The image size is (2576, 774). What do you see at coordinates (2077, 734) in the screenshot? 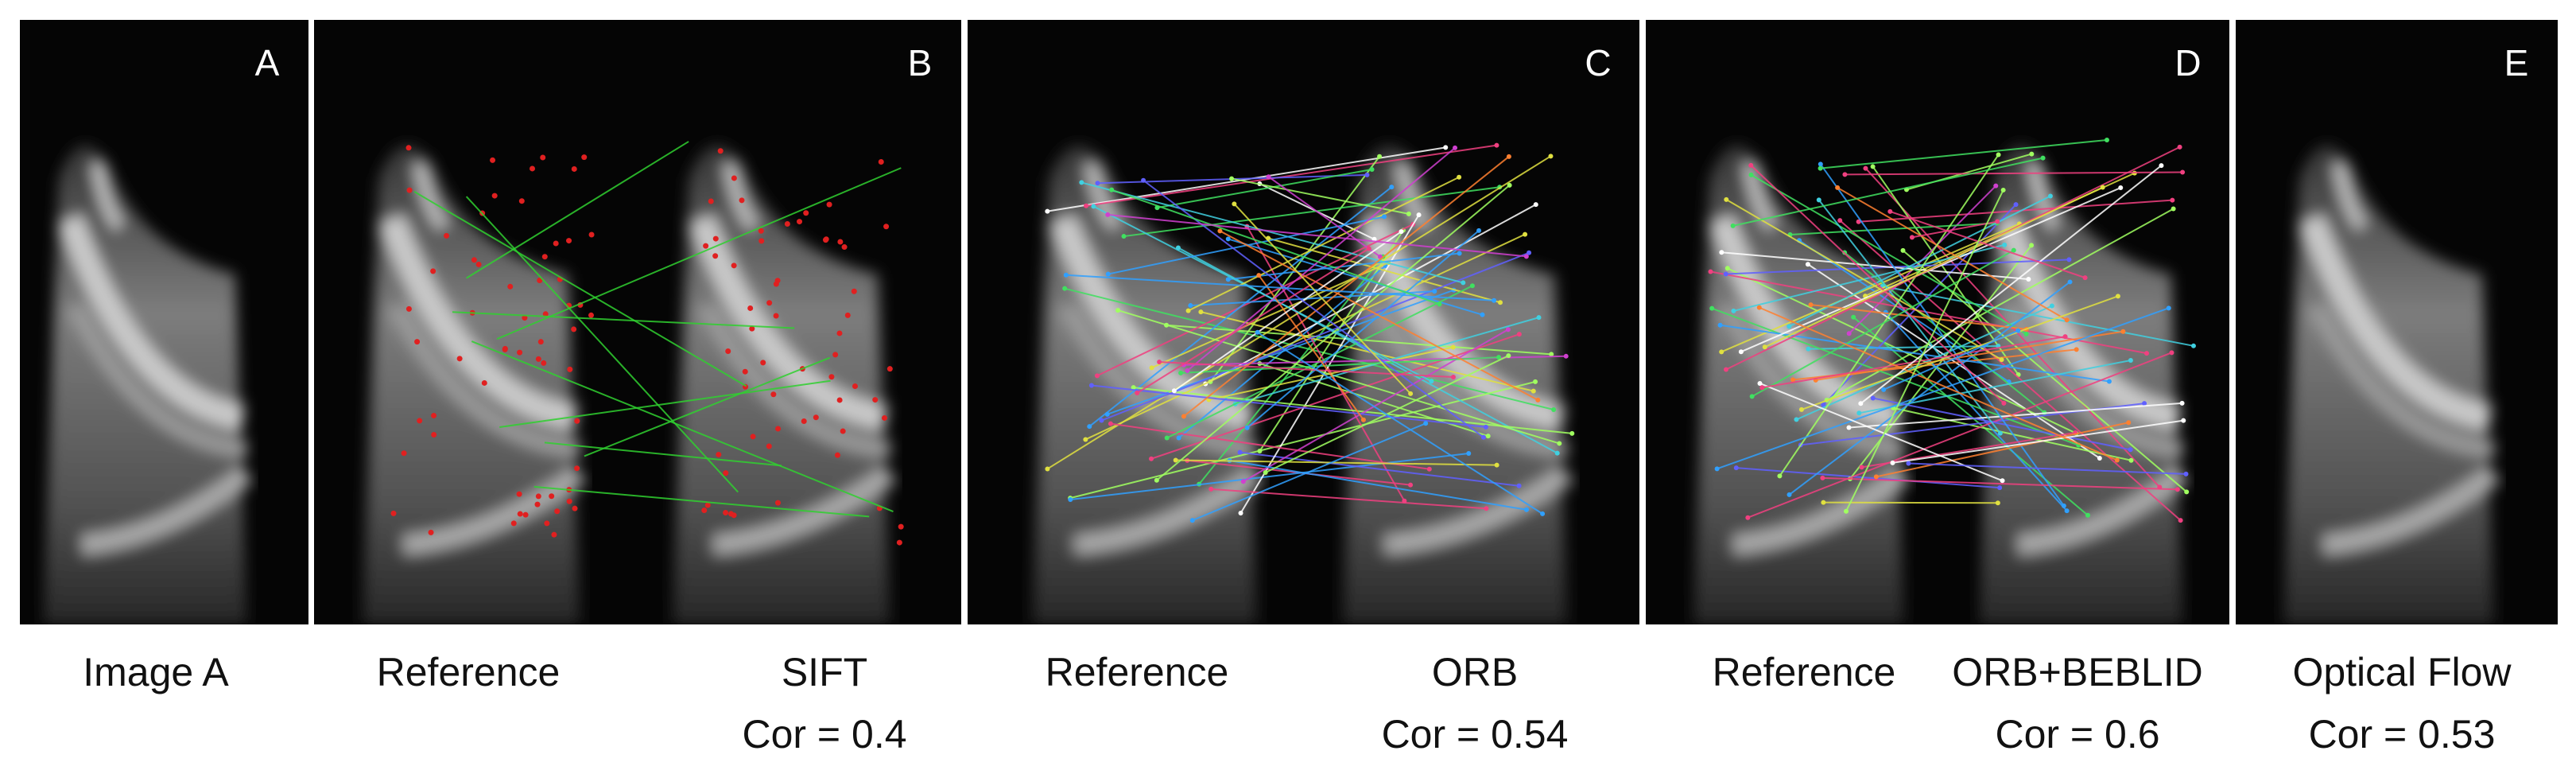
I see `caption: Cor = 0.6` at bounding box center [2077, 734].